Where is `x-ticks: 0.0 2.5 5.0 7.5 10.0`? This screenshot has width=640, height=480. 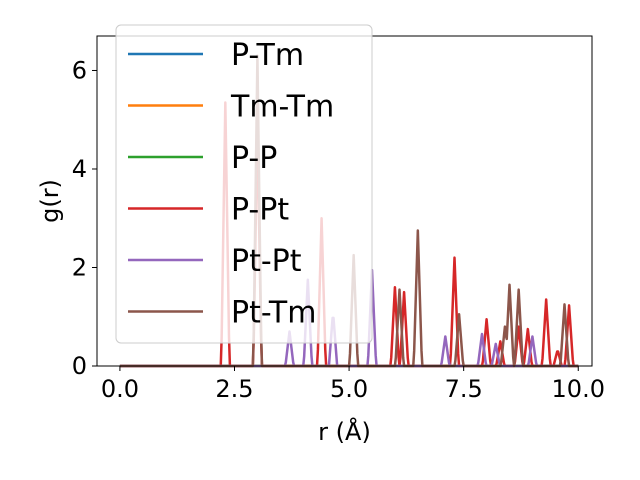 x-ticks: 0.0 2.5 5.0 7.5 10.0 is located at coordinates (353, 384).